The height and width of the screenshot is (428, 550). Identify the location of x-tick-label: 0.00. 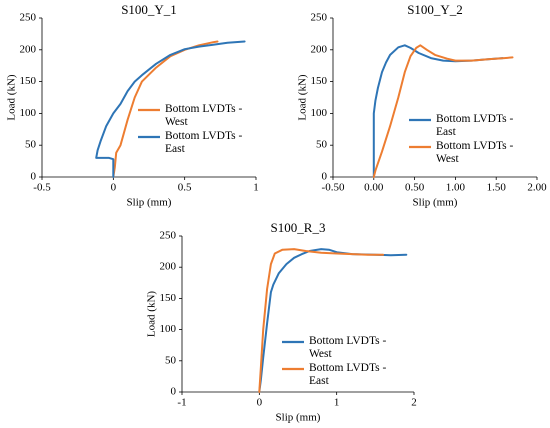
(374, 188).